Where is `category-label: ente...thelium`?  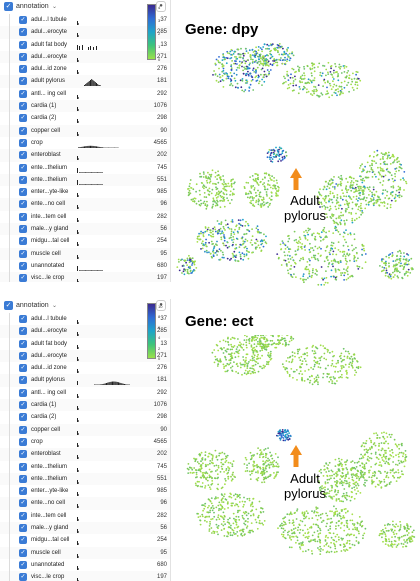 category-label: ente...thelium is located at coordinates (53, 180).